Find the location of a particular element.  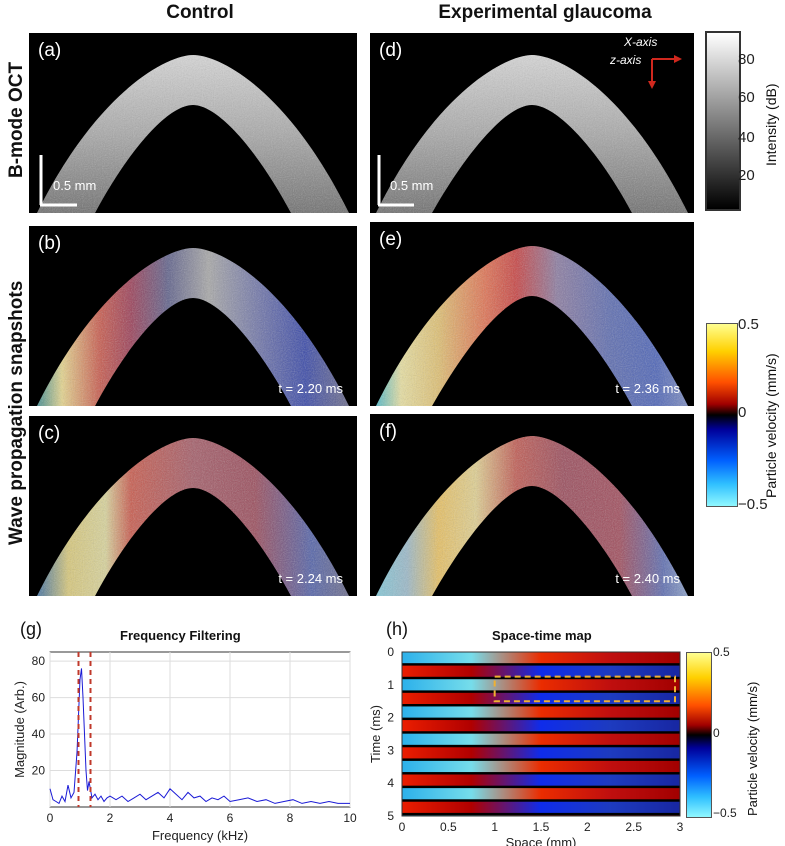

panel-label-f: (f) is located at coordinates (388, 431).